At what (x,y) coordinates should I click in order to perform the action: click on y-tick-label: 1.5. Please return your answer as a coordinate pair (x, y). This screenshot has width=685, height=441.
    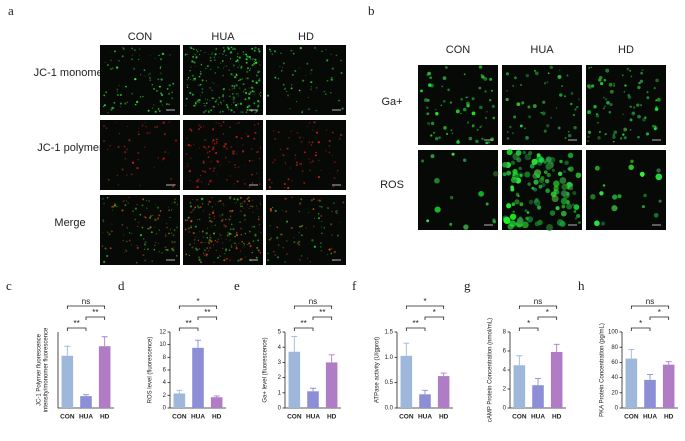
    Looking at the image, I should click on (389, 333).